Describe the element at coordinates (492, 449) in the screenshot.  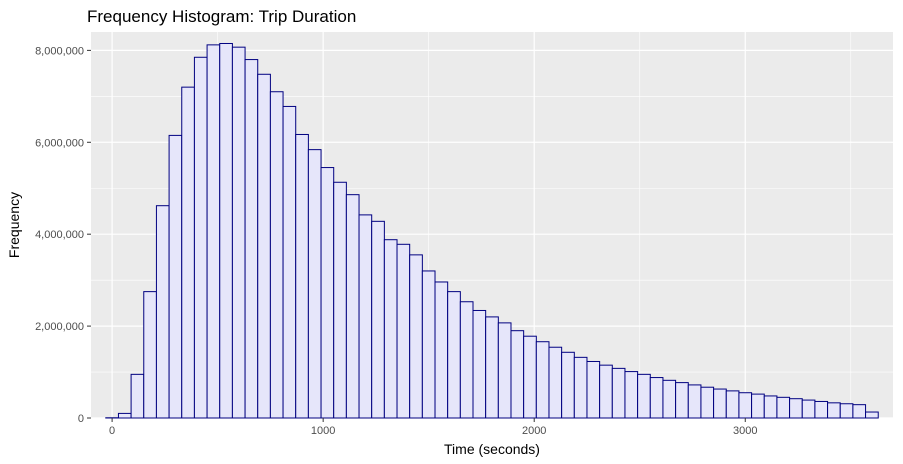
I see `x-axis-title: Time (seconds)` at that location.